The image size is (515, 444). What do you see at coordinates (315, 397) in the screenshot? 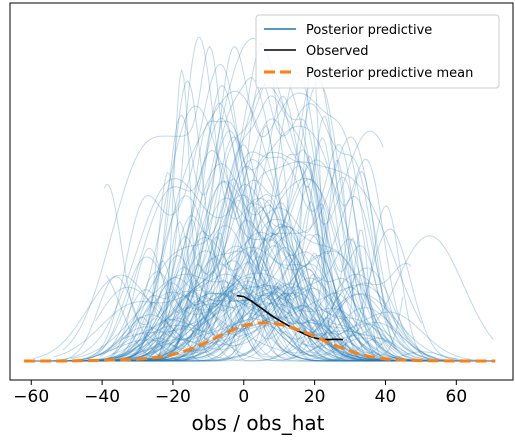
I see `x-tick-label: 20` at bounding box center [315, 397].